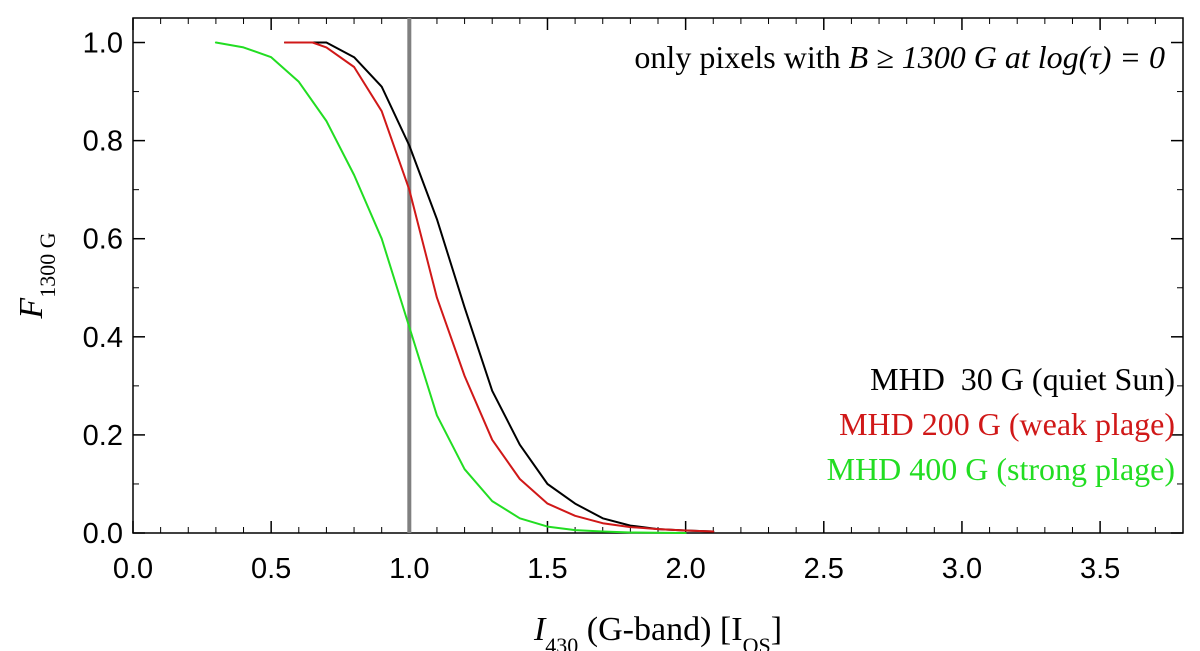 This screenshot has height=651, width=1200. What do you see at coordinates (133, 569) in the screenshot?
I see `x-tick-label: 0.0` at bounding box center [133, 569].